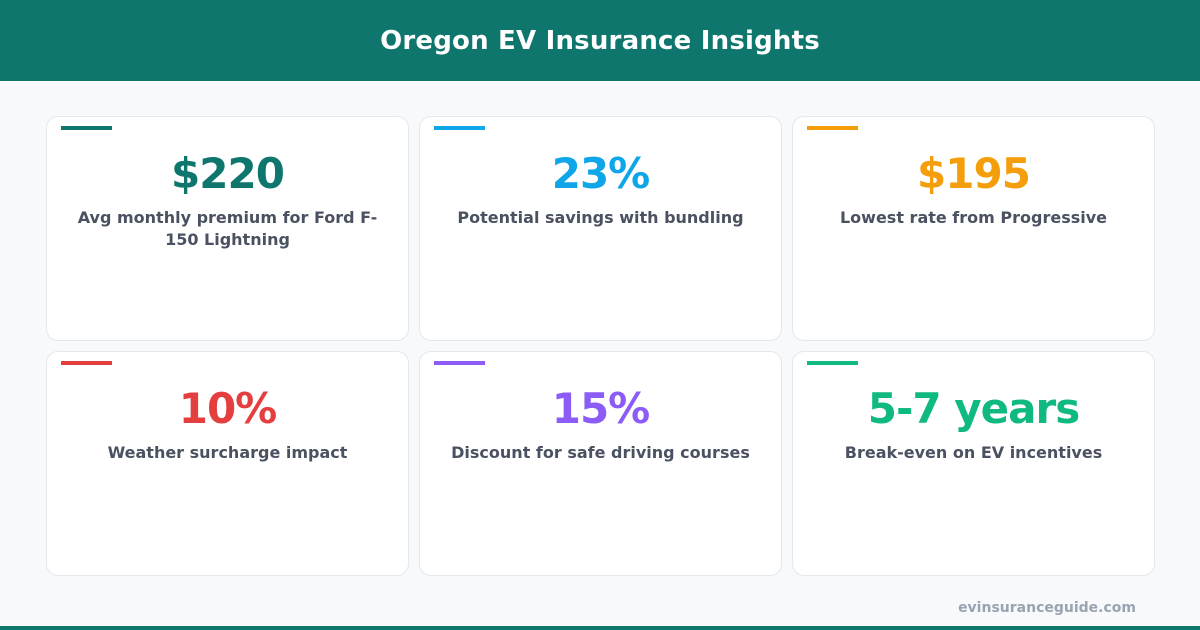 The image size is (1200, 630). What do you see at coordinates (601, 408) in the screenshot?
I see `stat-value: 15%` at bounding box center [601, 408].